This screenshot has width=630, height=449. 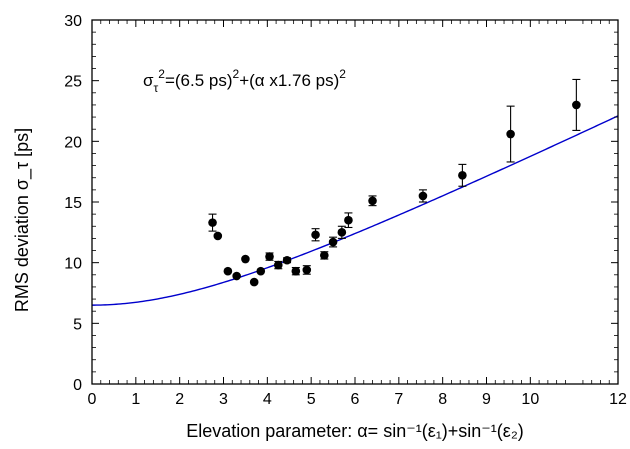 I want to click on y-tick-label: 10, so click(x=73, y=264).